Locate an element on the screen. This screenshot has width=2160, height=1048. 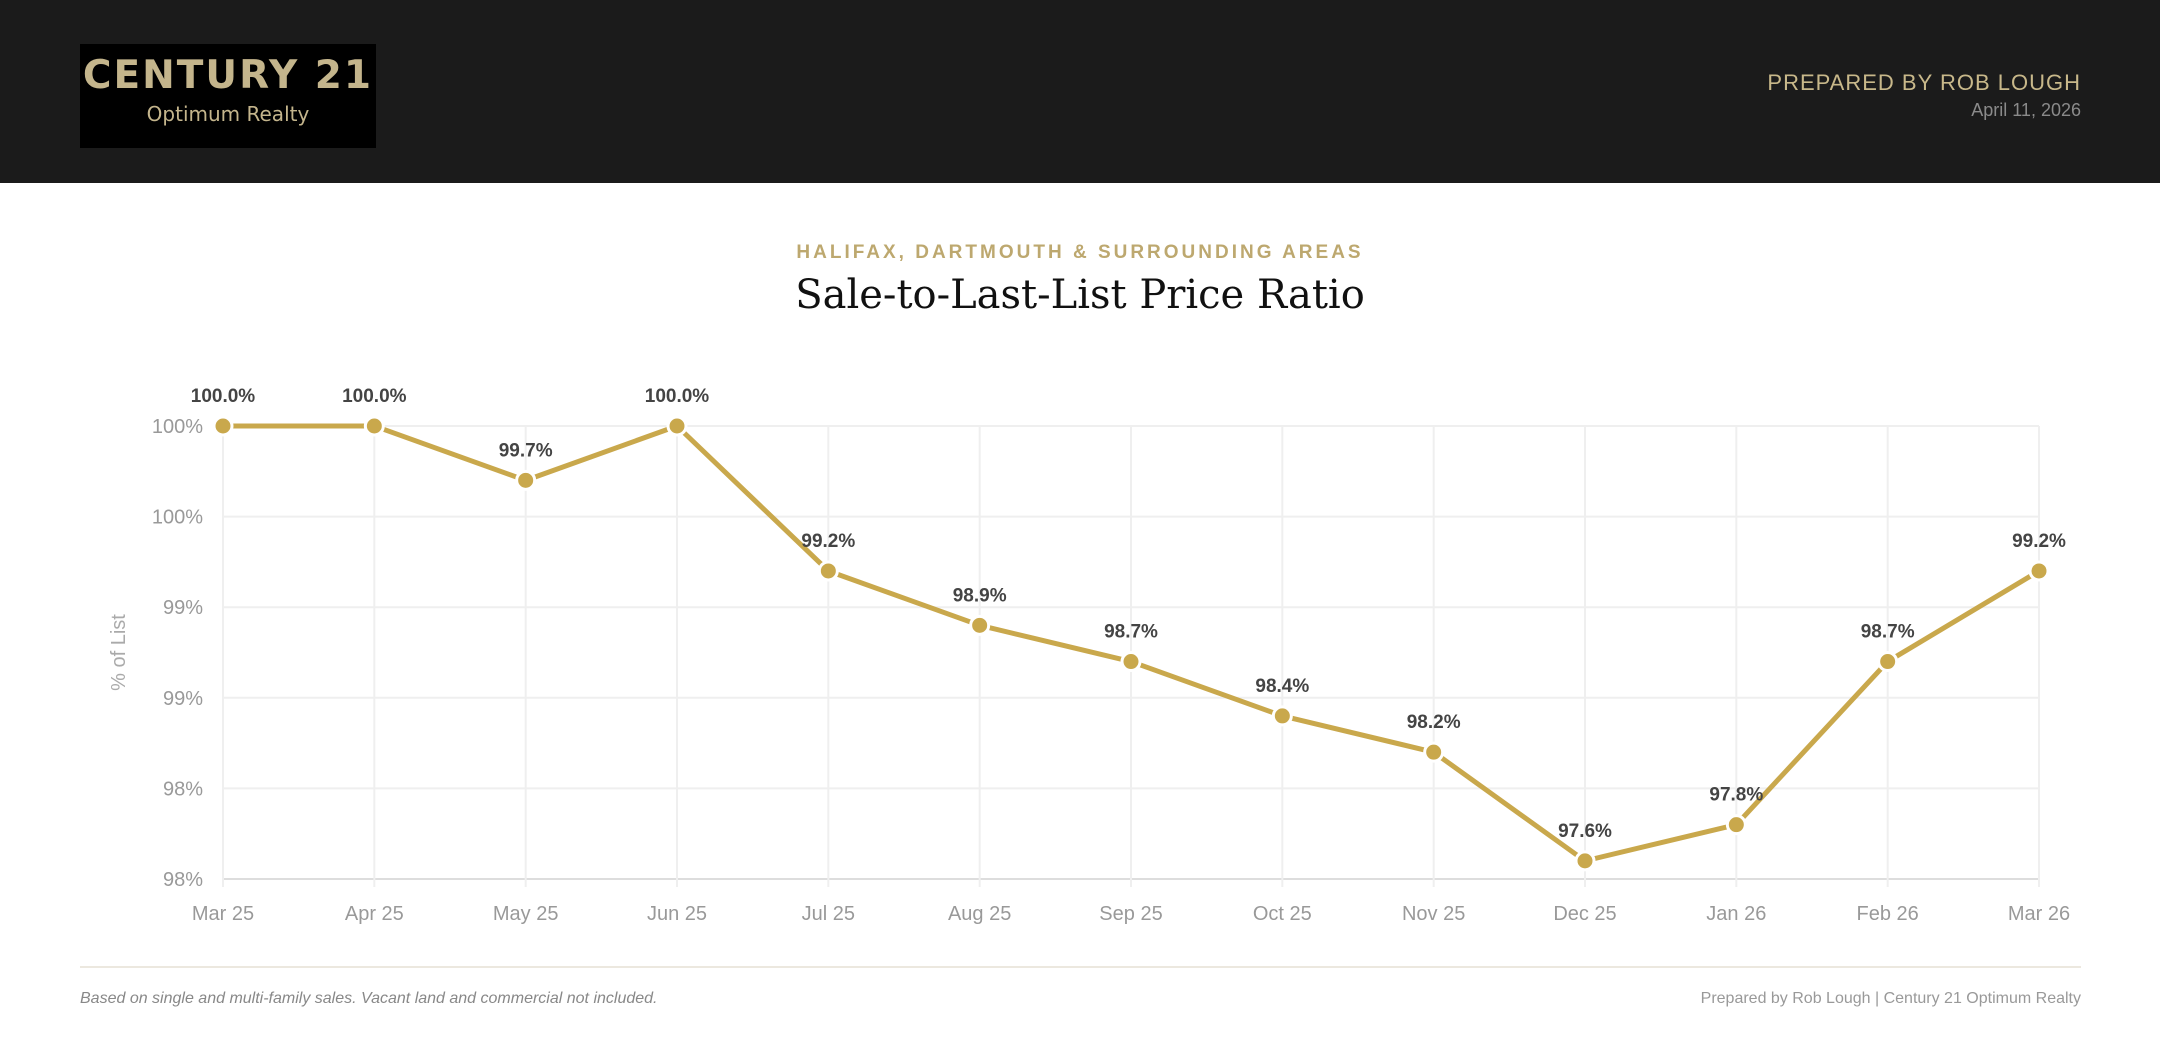
x-tick-label: Feb 26 is located at coordinates (1888, 914).